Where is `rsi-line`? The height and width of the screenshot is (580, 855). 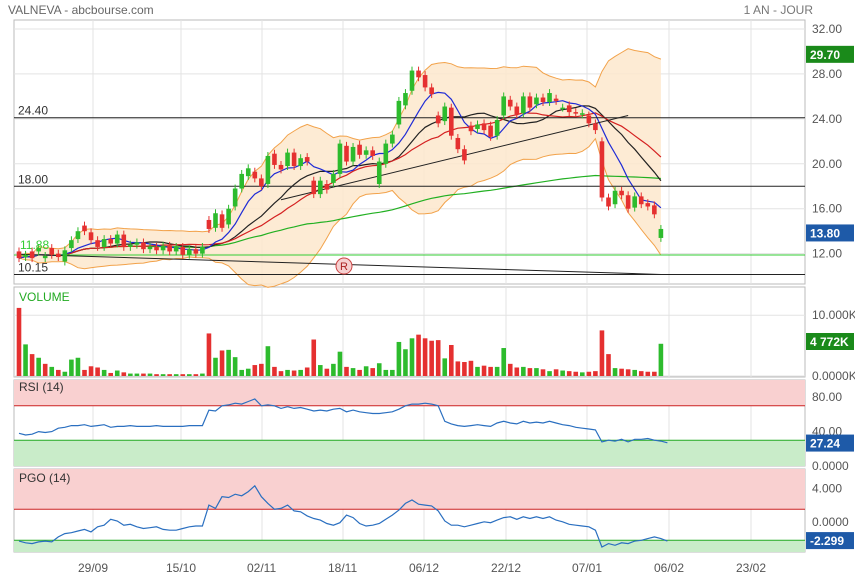
rsi-line is located at coordinates (343, 421).